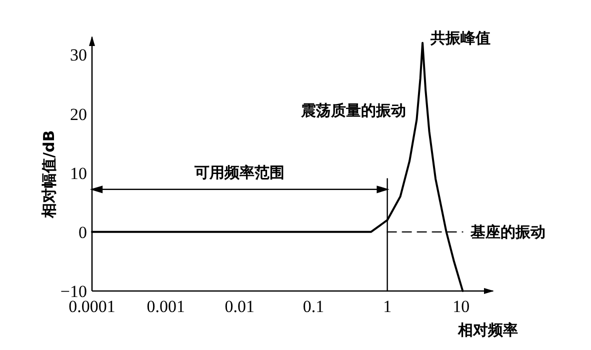 The image size is (591, 350). I want to click on annotation: 可用频率范围, so click(239, 172).